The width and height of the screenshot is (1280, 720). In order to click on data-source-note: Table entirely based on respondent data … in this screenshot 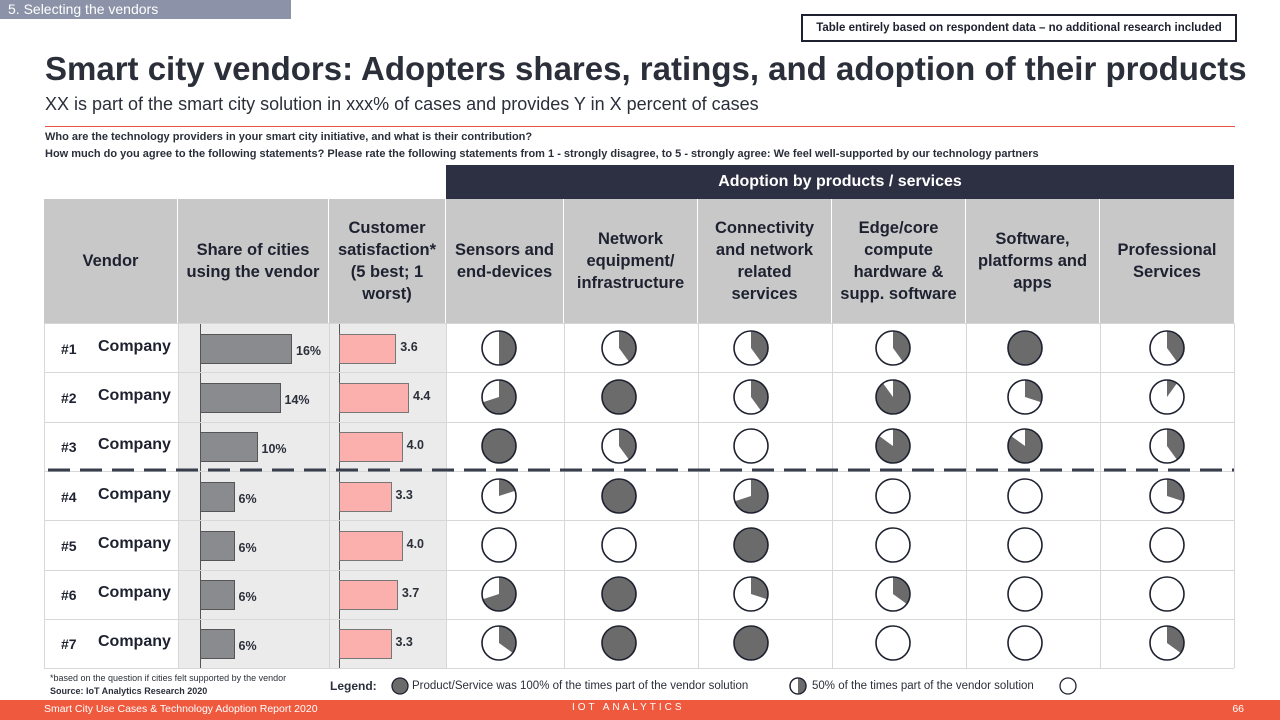, I will do `click(1019, 28)`.